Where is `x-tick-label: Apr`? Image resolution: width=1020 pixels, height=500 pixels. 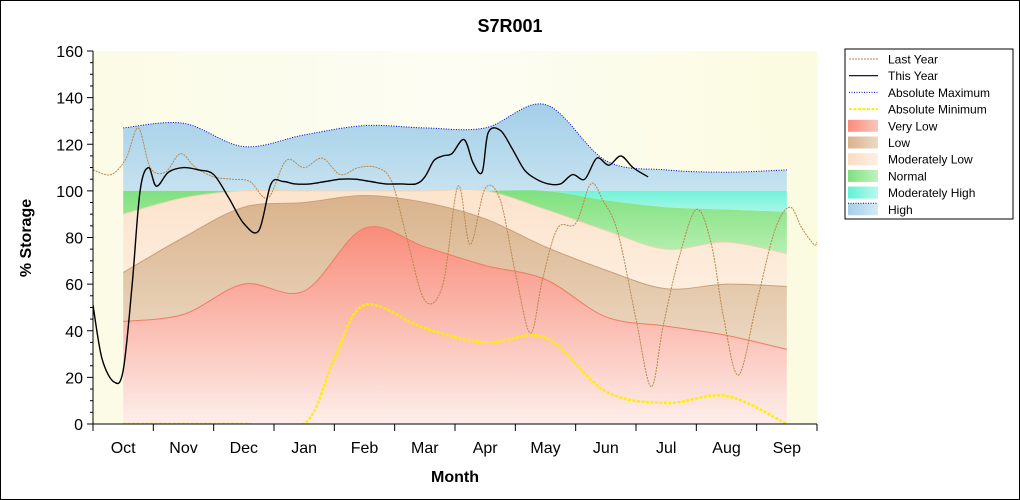 x-tick-label: Apr is located at coordinates (486, 448).